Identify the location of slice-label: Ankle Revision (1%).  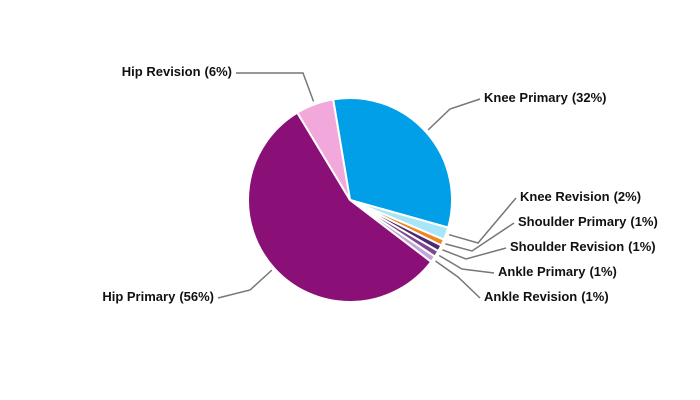
(546, 296).